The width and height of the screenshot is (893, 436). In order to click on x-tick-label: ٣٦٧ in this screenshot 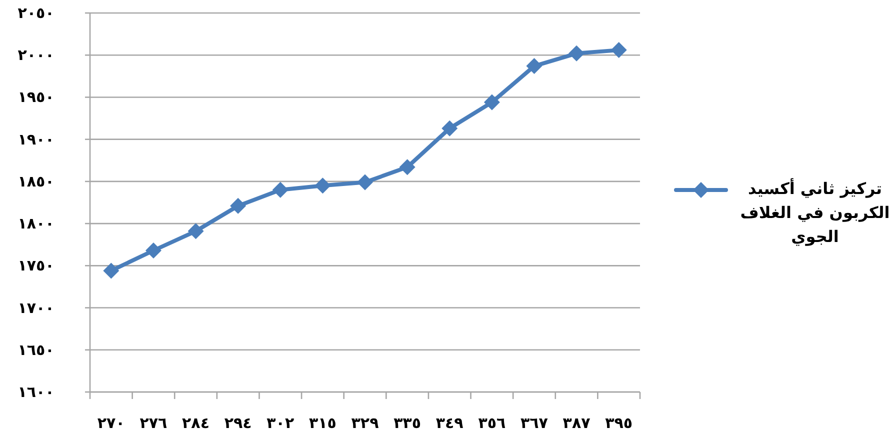, I will do `click(534, 423)`.